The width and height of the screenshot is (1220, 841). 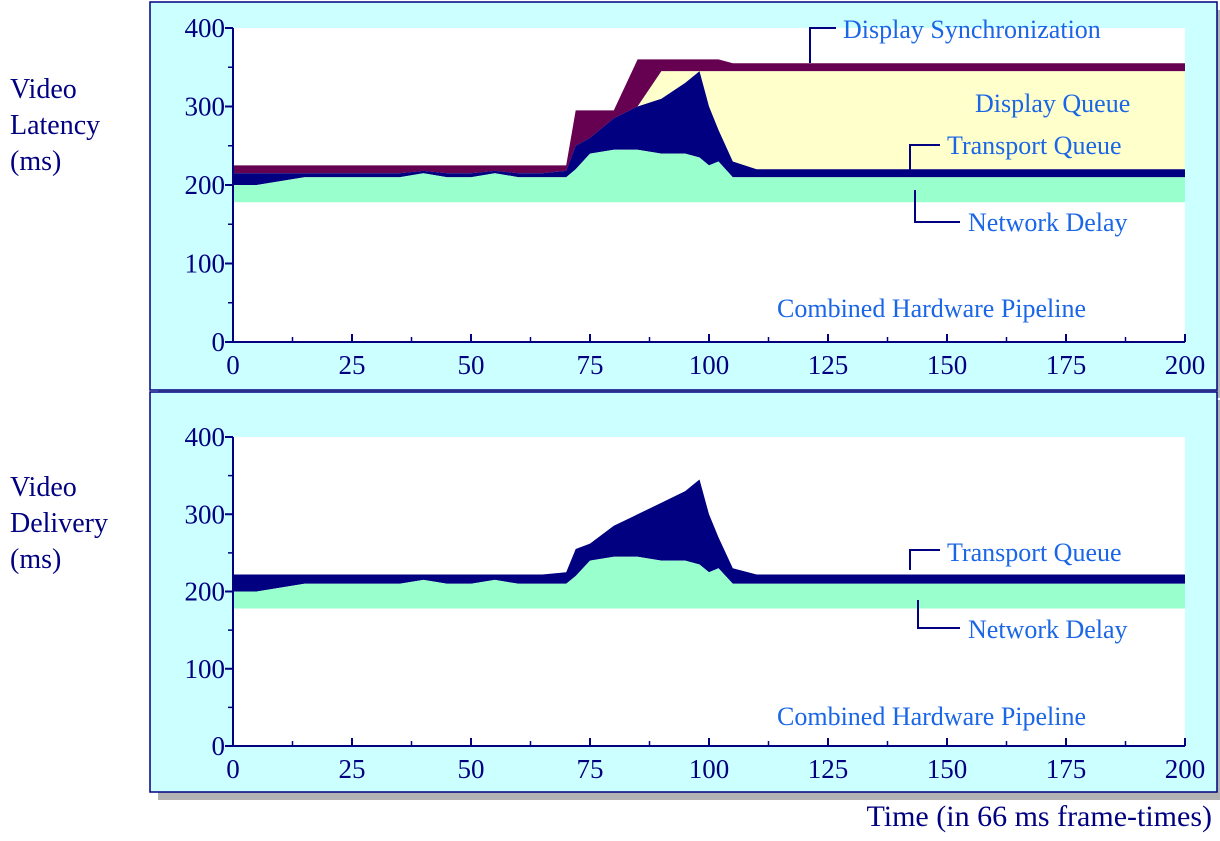 I want to click on chart2-x-tick-label: 50, so click(x=471, y=769).